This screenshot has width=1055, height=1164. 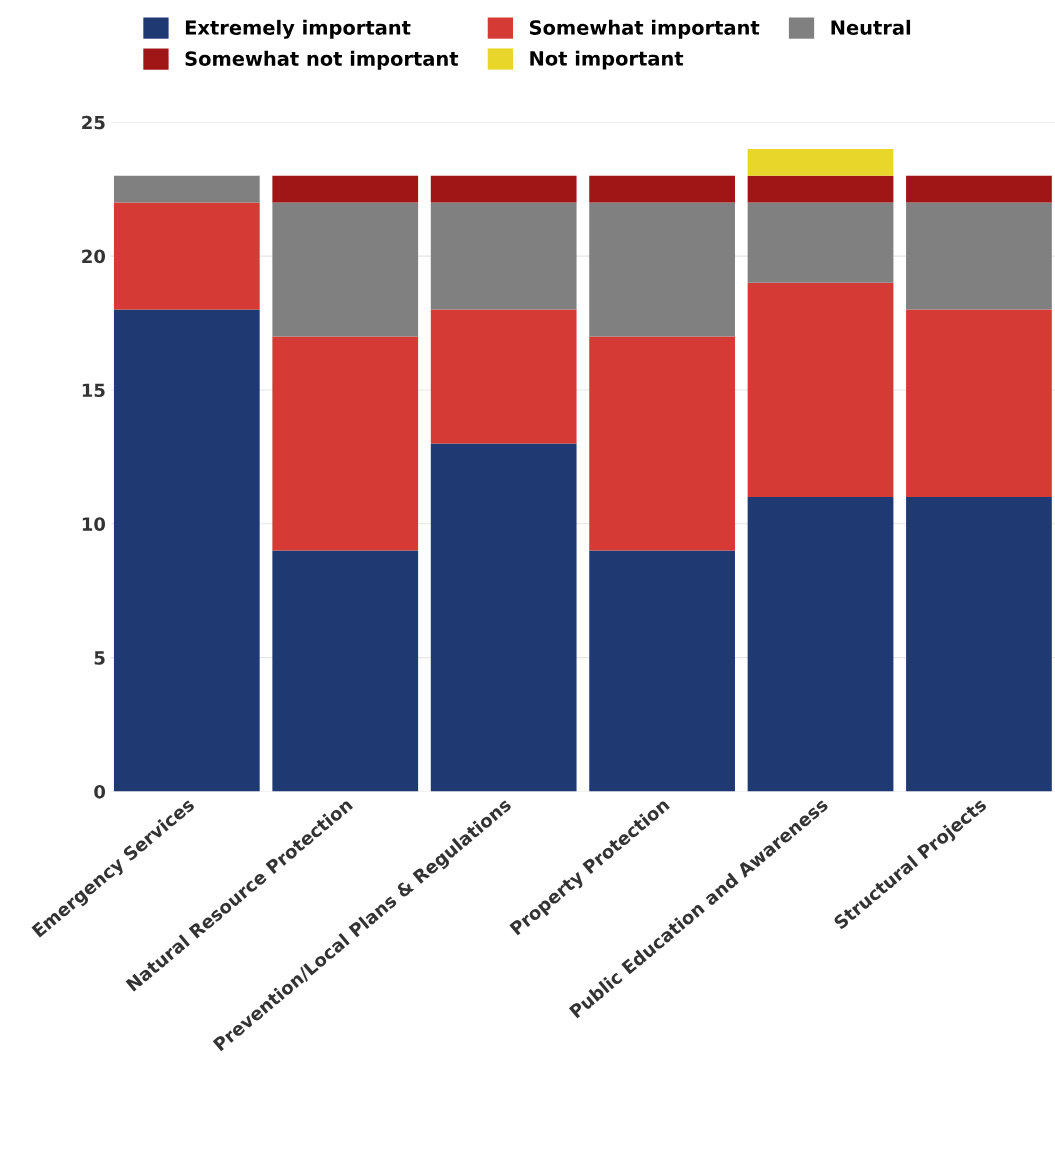 I want to click on legend-label: Extremely important, so click(x=298, y=29).